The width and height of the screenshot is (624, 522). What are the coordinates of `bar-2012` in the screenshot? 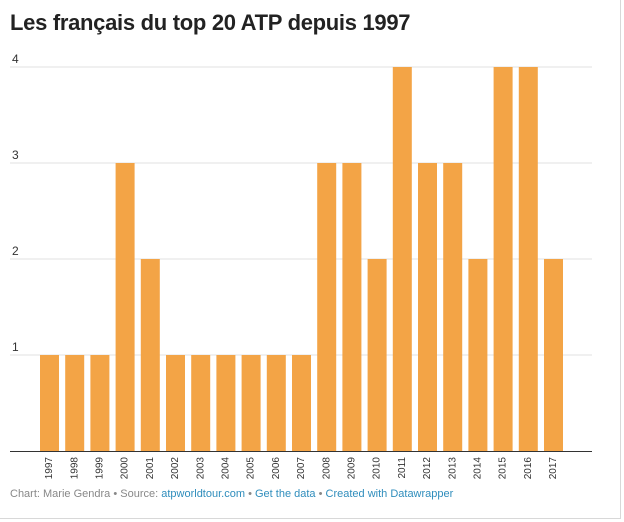 It's located at (427, 307).